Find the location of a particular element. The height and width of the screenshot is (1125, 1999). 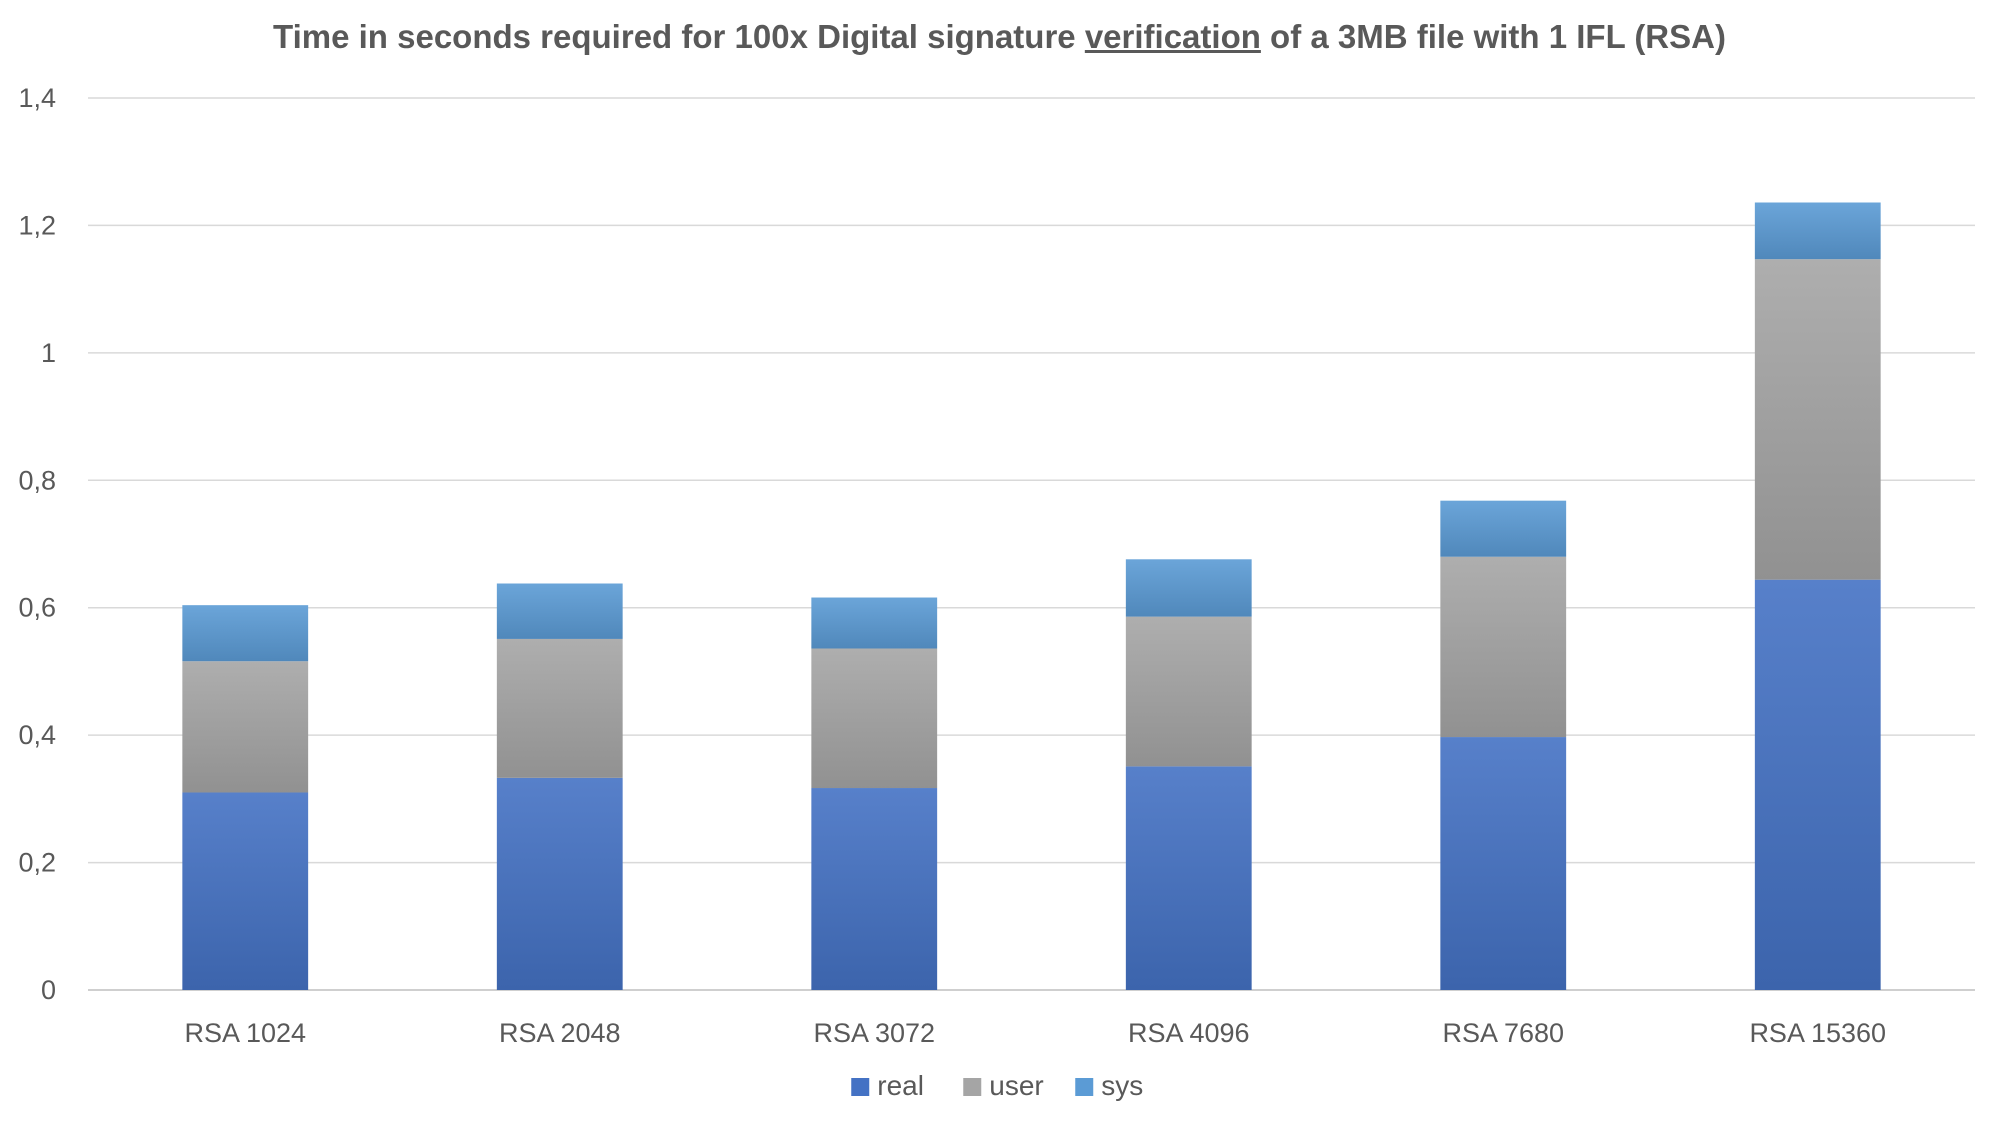

x-category-label: RSA 2048 is located at coordinates (560, 1033).